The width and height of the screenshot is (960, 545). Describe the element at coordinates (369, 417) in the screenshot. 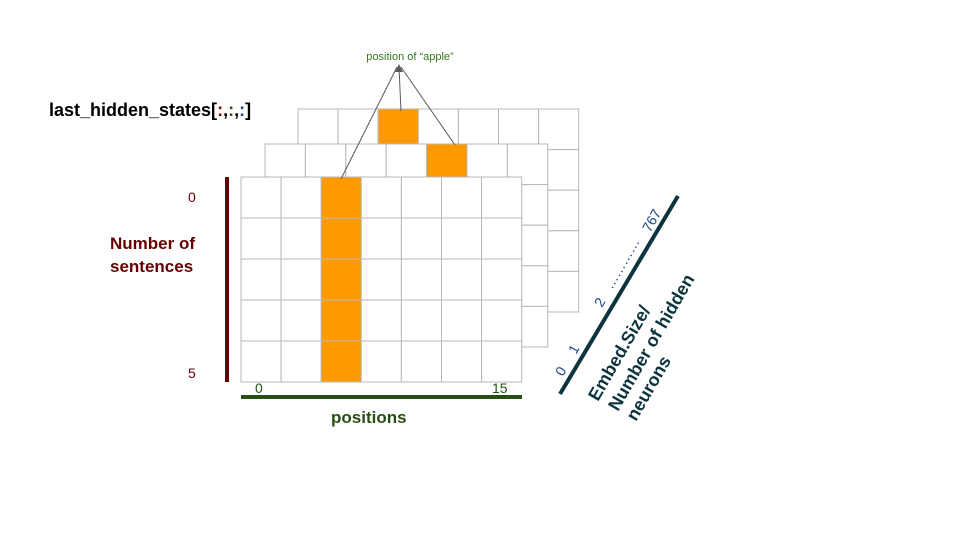

I see `position-axis-label: positions` at that location.